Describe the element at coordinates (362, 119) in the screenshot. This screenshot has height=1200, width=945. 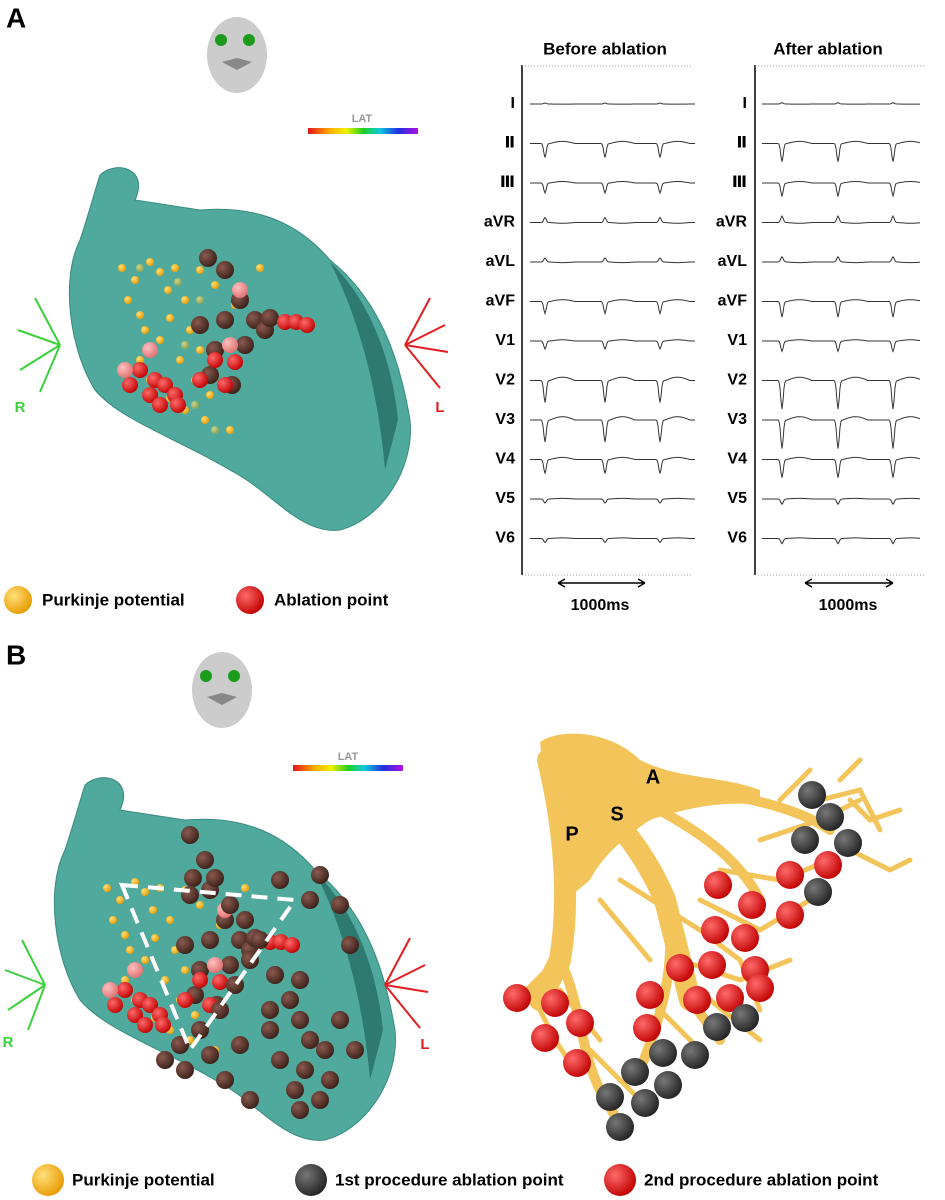
I see `lat-label: LAT` at that location.